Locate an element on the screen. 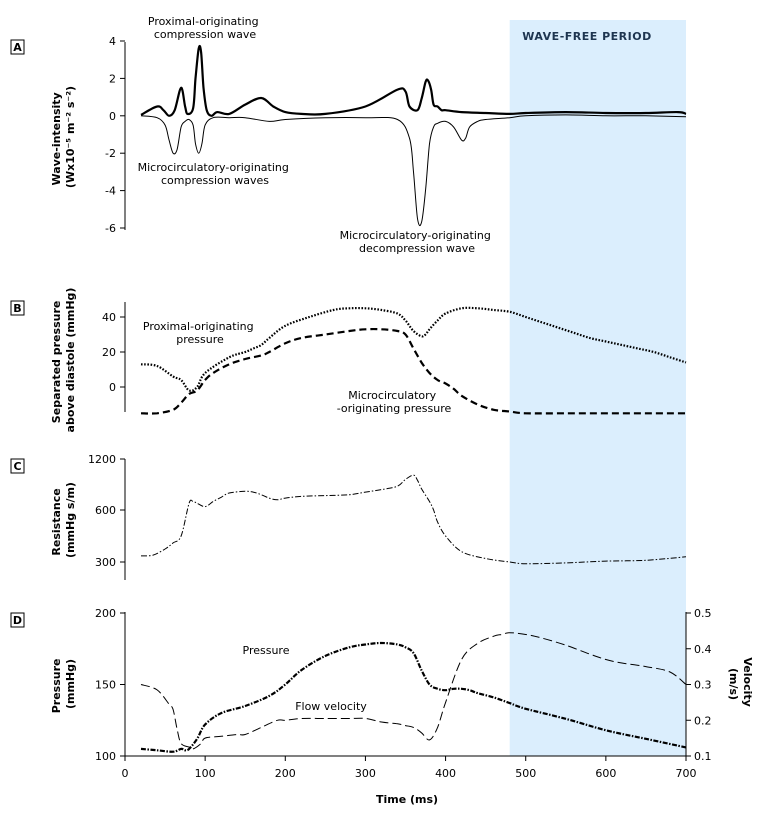  x-axis-ticks: 0 100 200 300 400 500 600 700 is located at coordinates (409, 768).